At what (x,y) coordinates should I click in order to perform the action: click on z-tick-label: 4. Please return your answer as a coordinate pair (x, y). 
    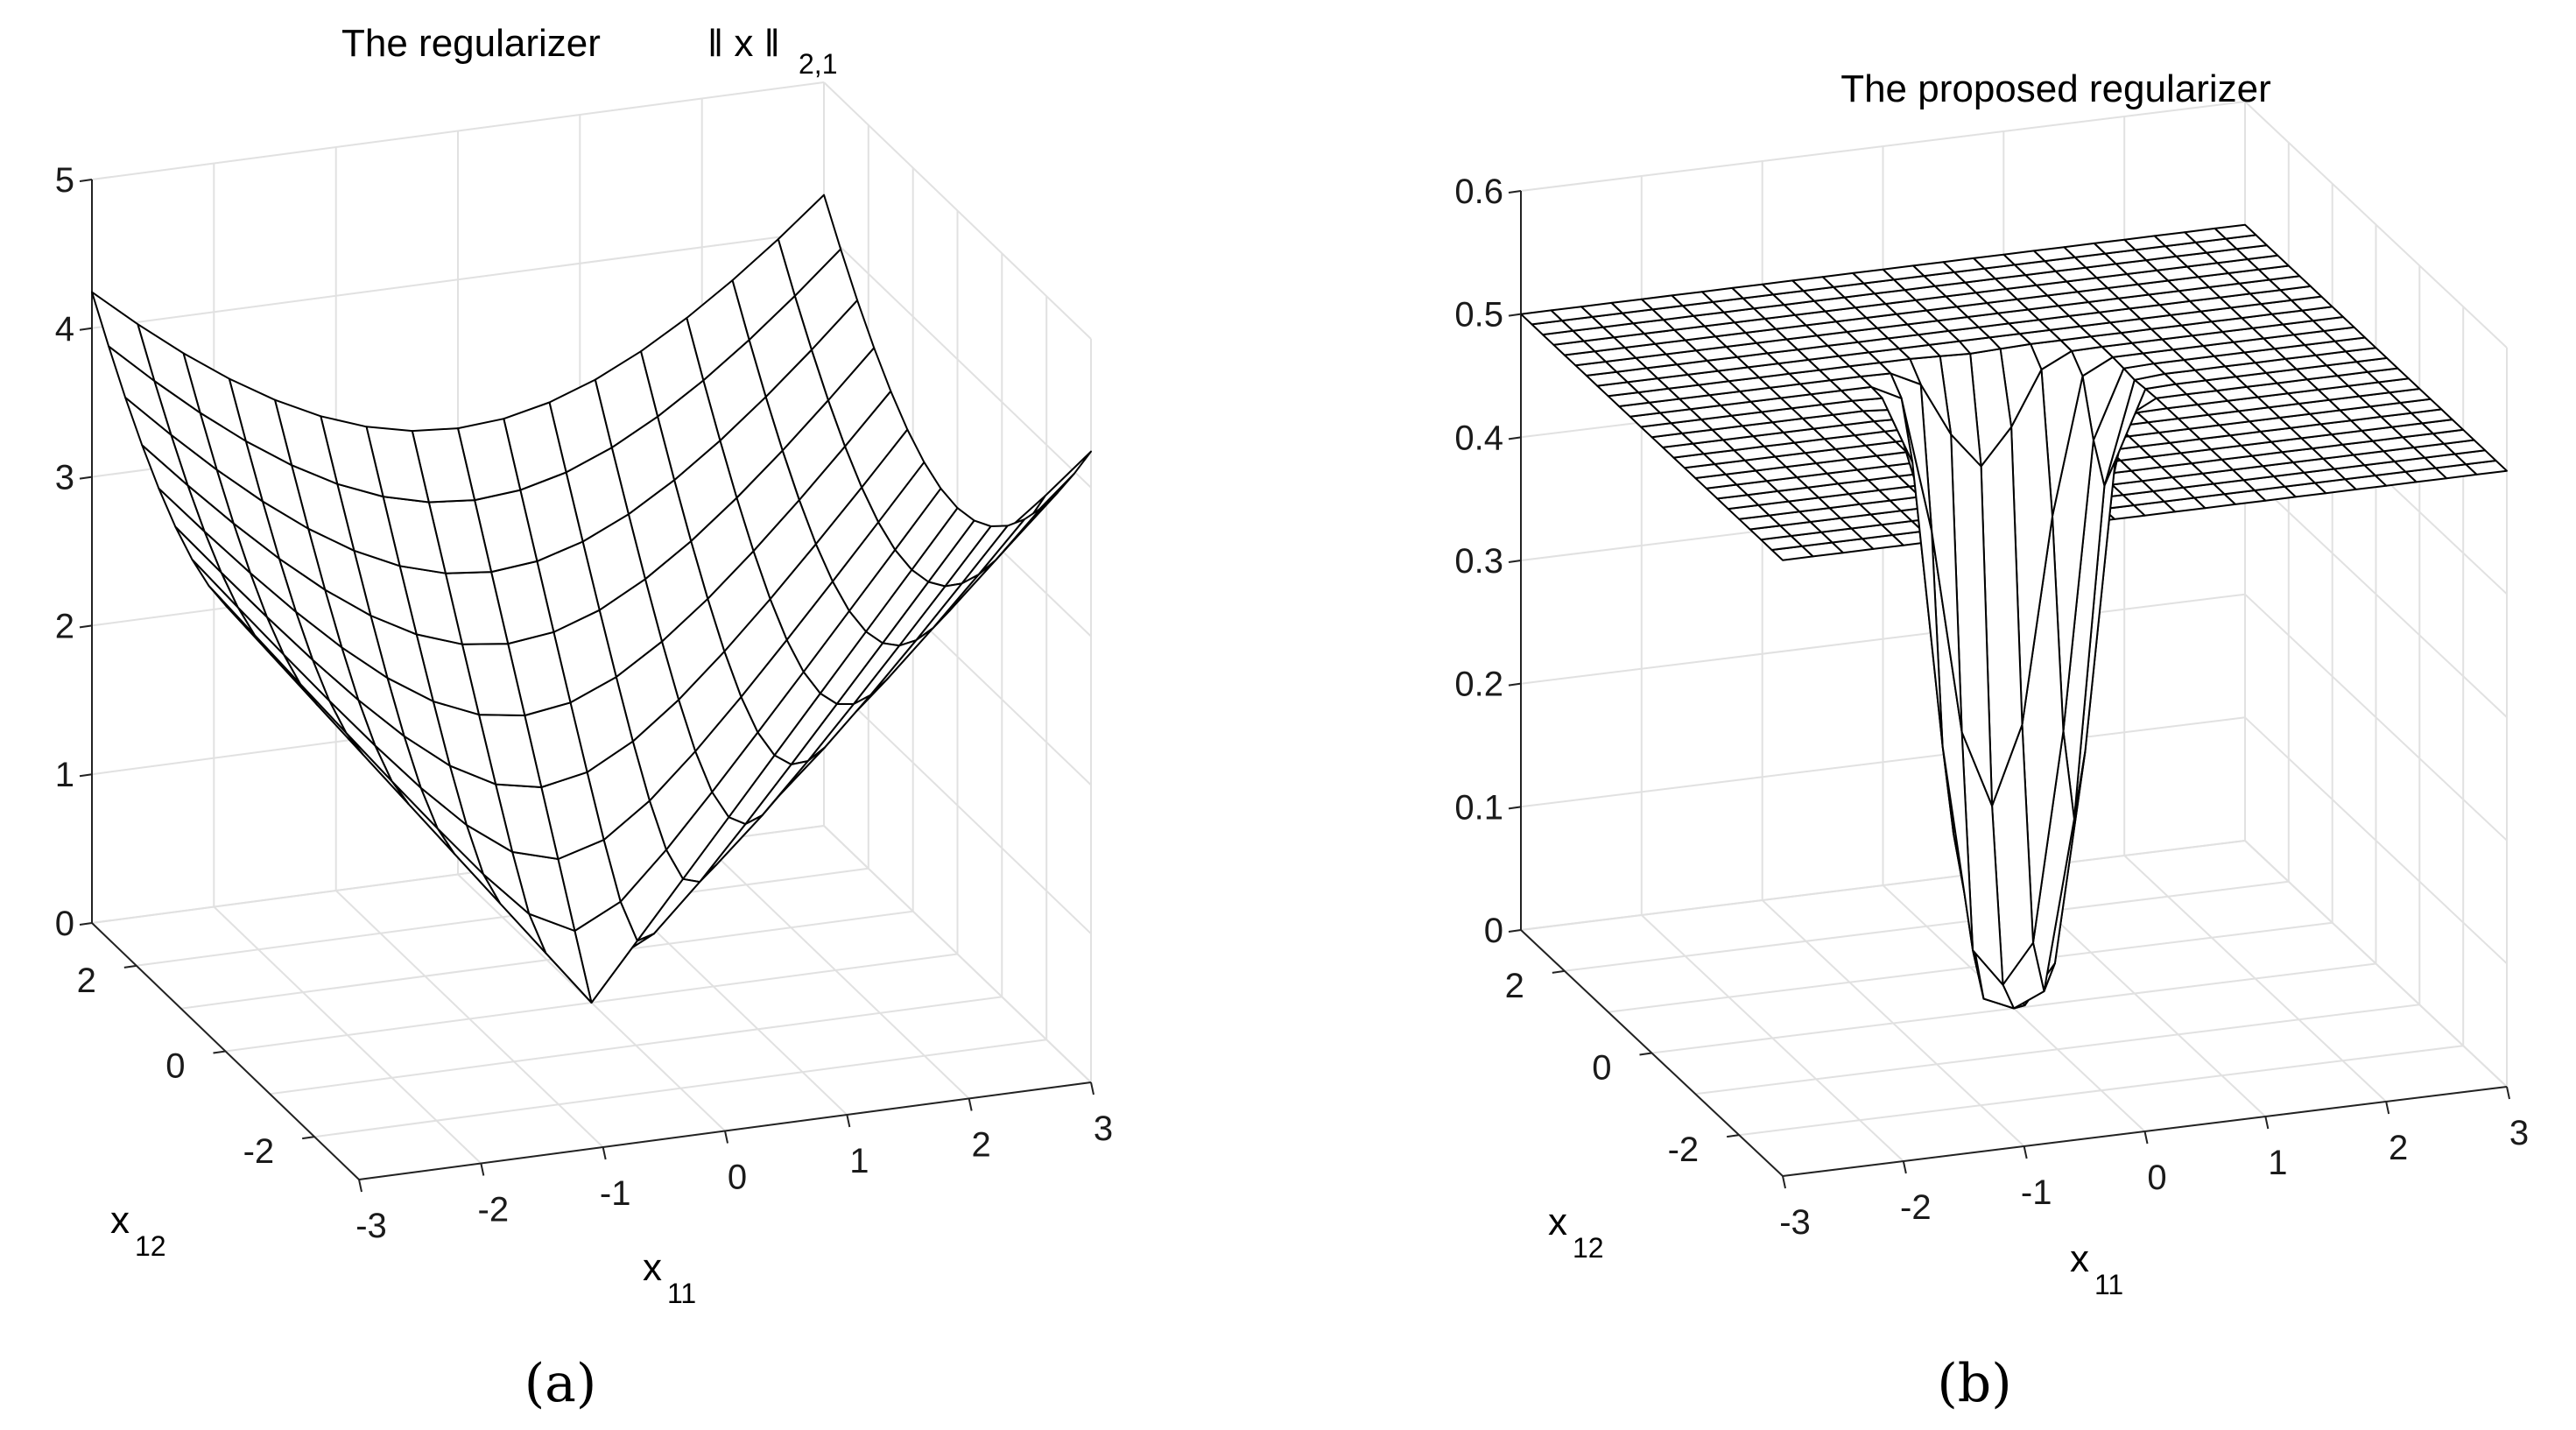
    Looking at the image, I should click on (64, 329).